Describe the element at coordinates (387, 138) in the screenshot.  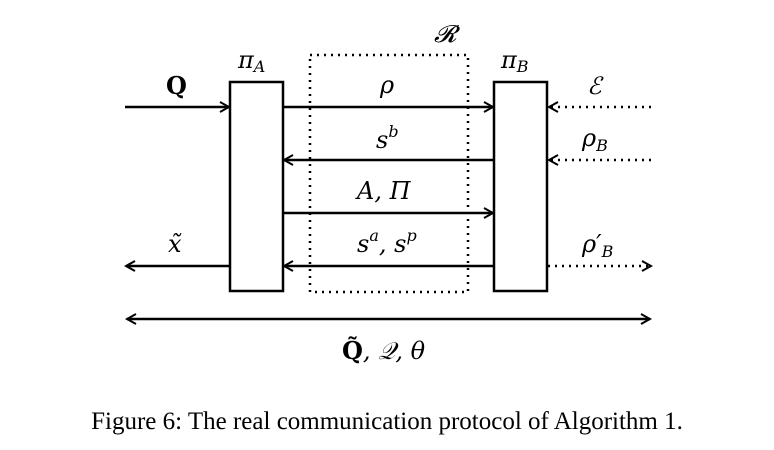
I see `s-b-label: sb` at that location.